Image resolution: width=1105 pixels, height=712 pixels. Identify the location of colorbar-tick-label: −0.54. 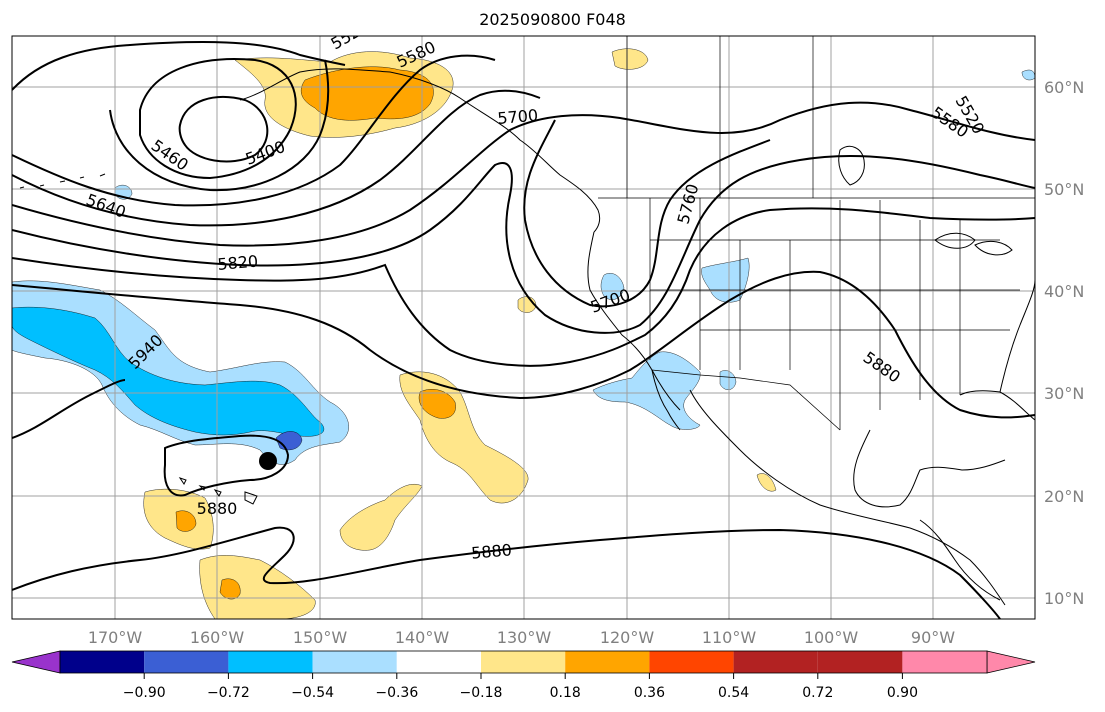
(312, 693).